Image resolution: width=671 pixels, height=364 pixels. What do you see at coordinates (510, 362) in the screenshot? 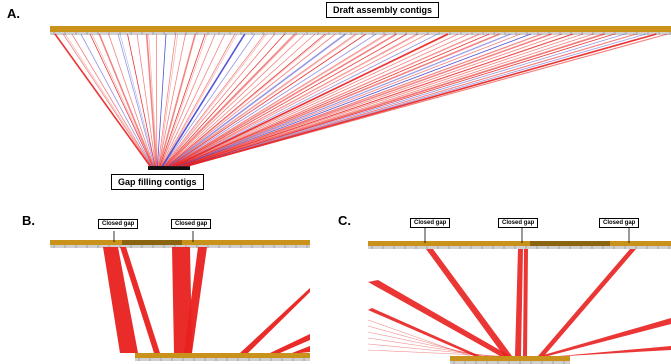
I see `panel-c-bottom-bar-scale` at bounding box center [510, 362].